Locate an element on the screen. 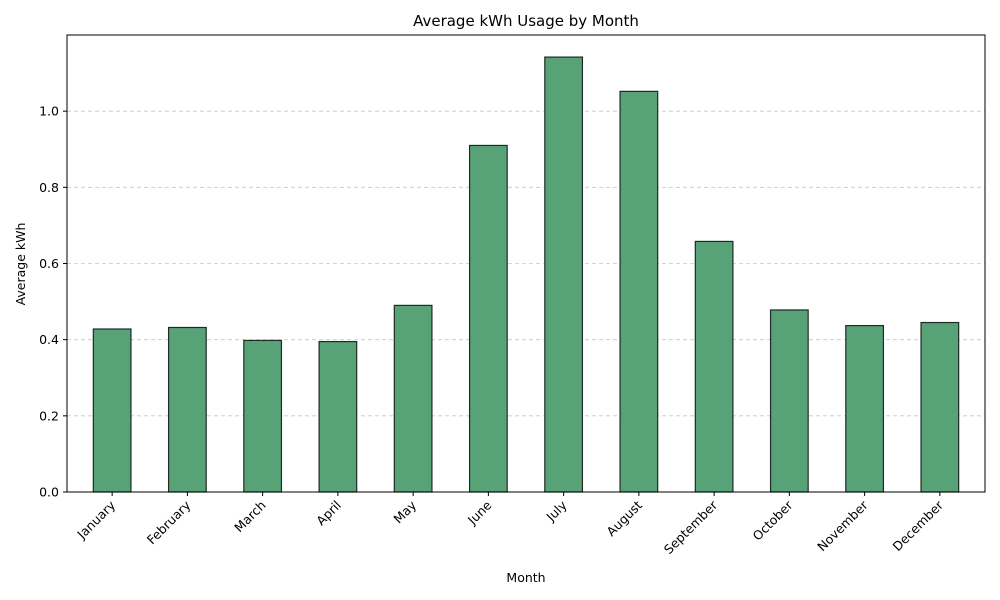 The height and width of the screenshot is (600, 1000). x-tick-label-august: August is located at coordinates (624, 518).